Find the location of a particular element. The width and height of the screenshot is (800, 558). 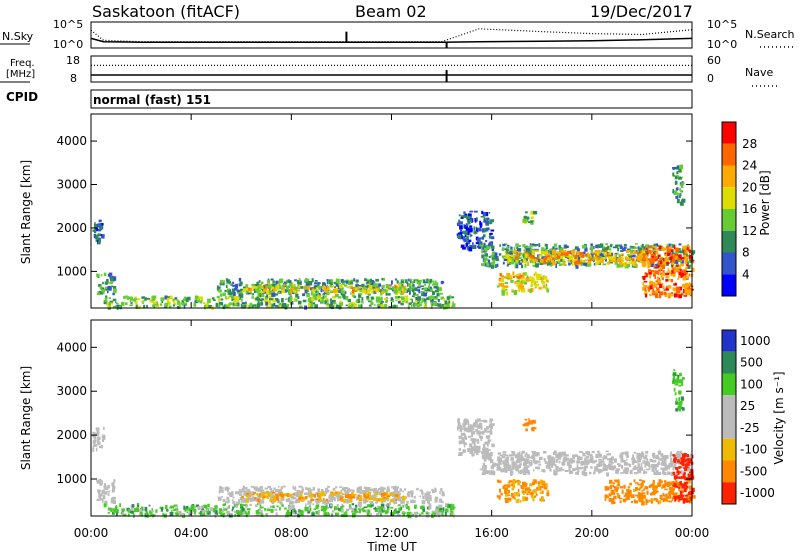

colorbar-tick-label: -25 is located at coordinates (750, 428).